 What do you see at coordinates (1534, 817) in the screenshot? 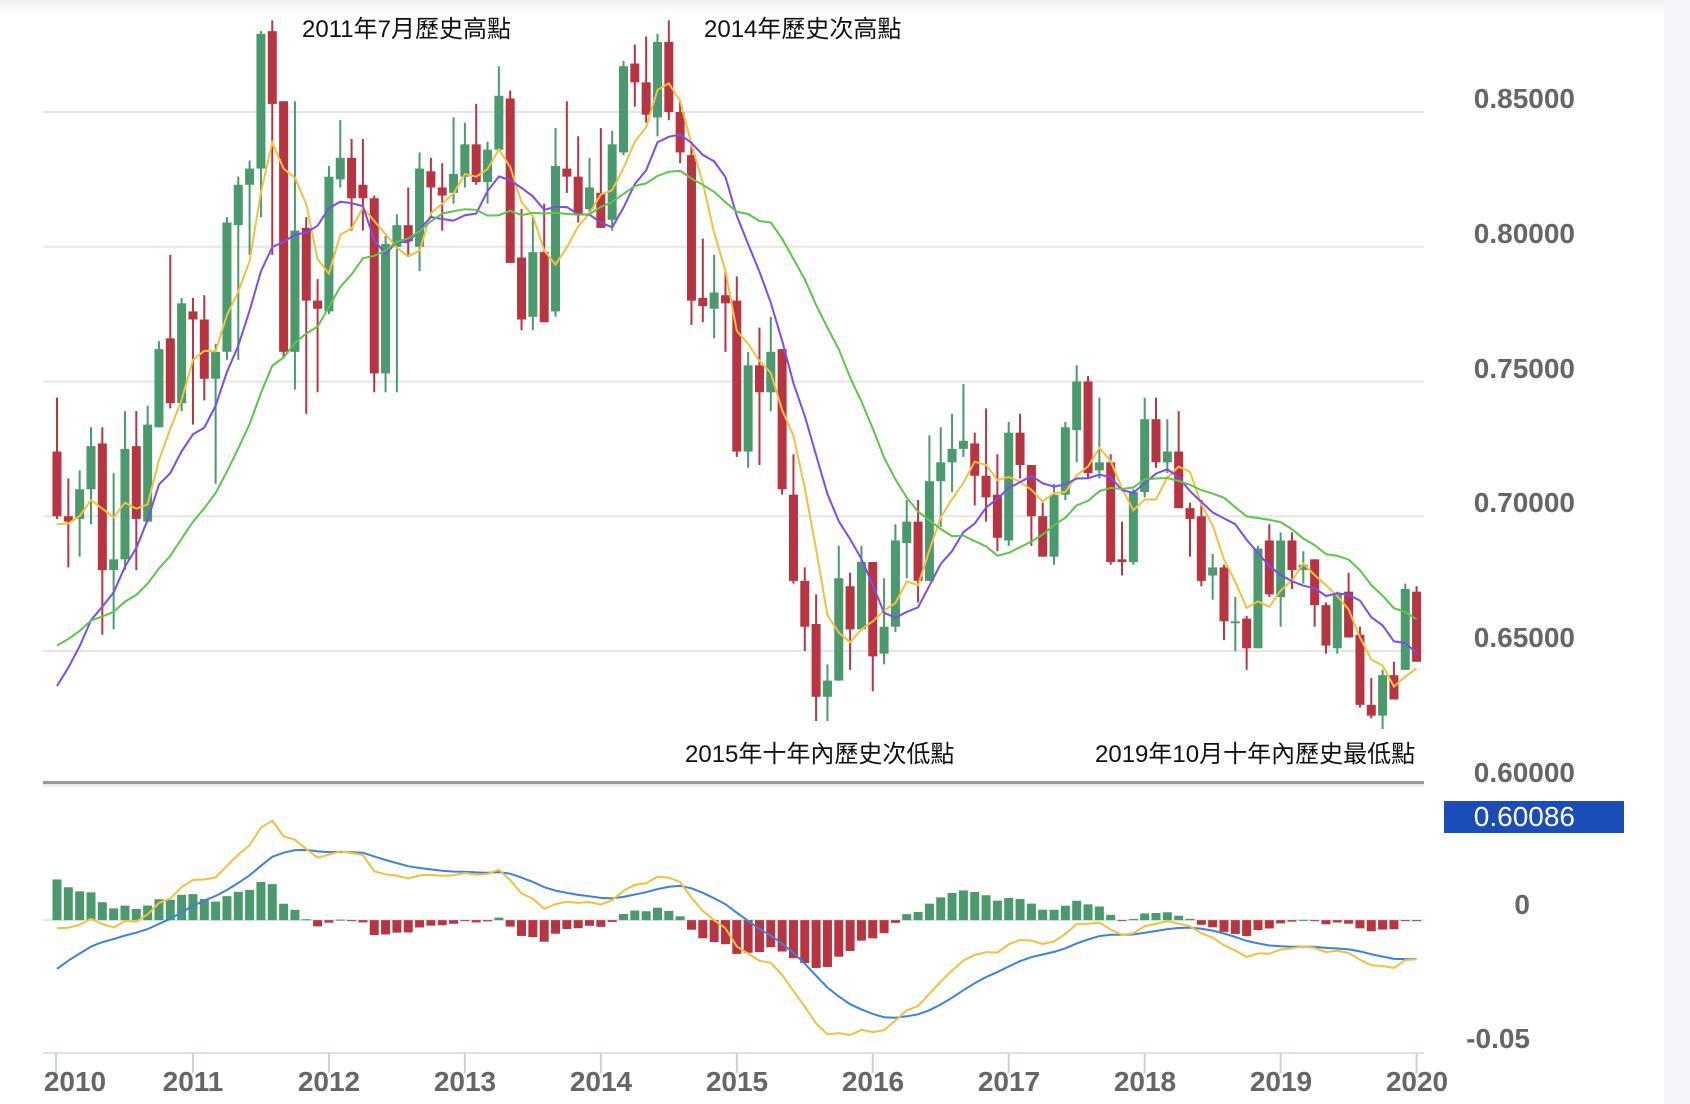
I see `cursor-price-tag: 0.60086` at bounding box center [1534, 817].